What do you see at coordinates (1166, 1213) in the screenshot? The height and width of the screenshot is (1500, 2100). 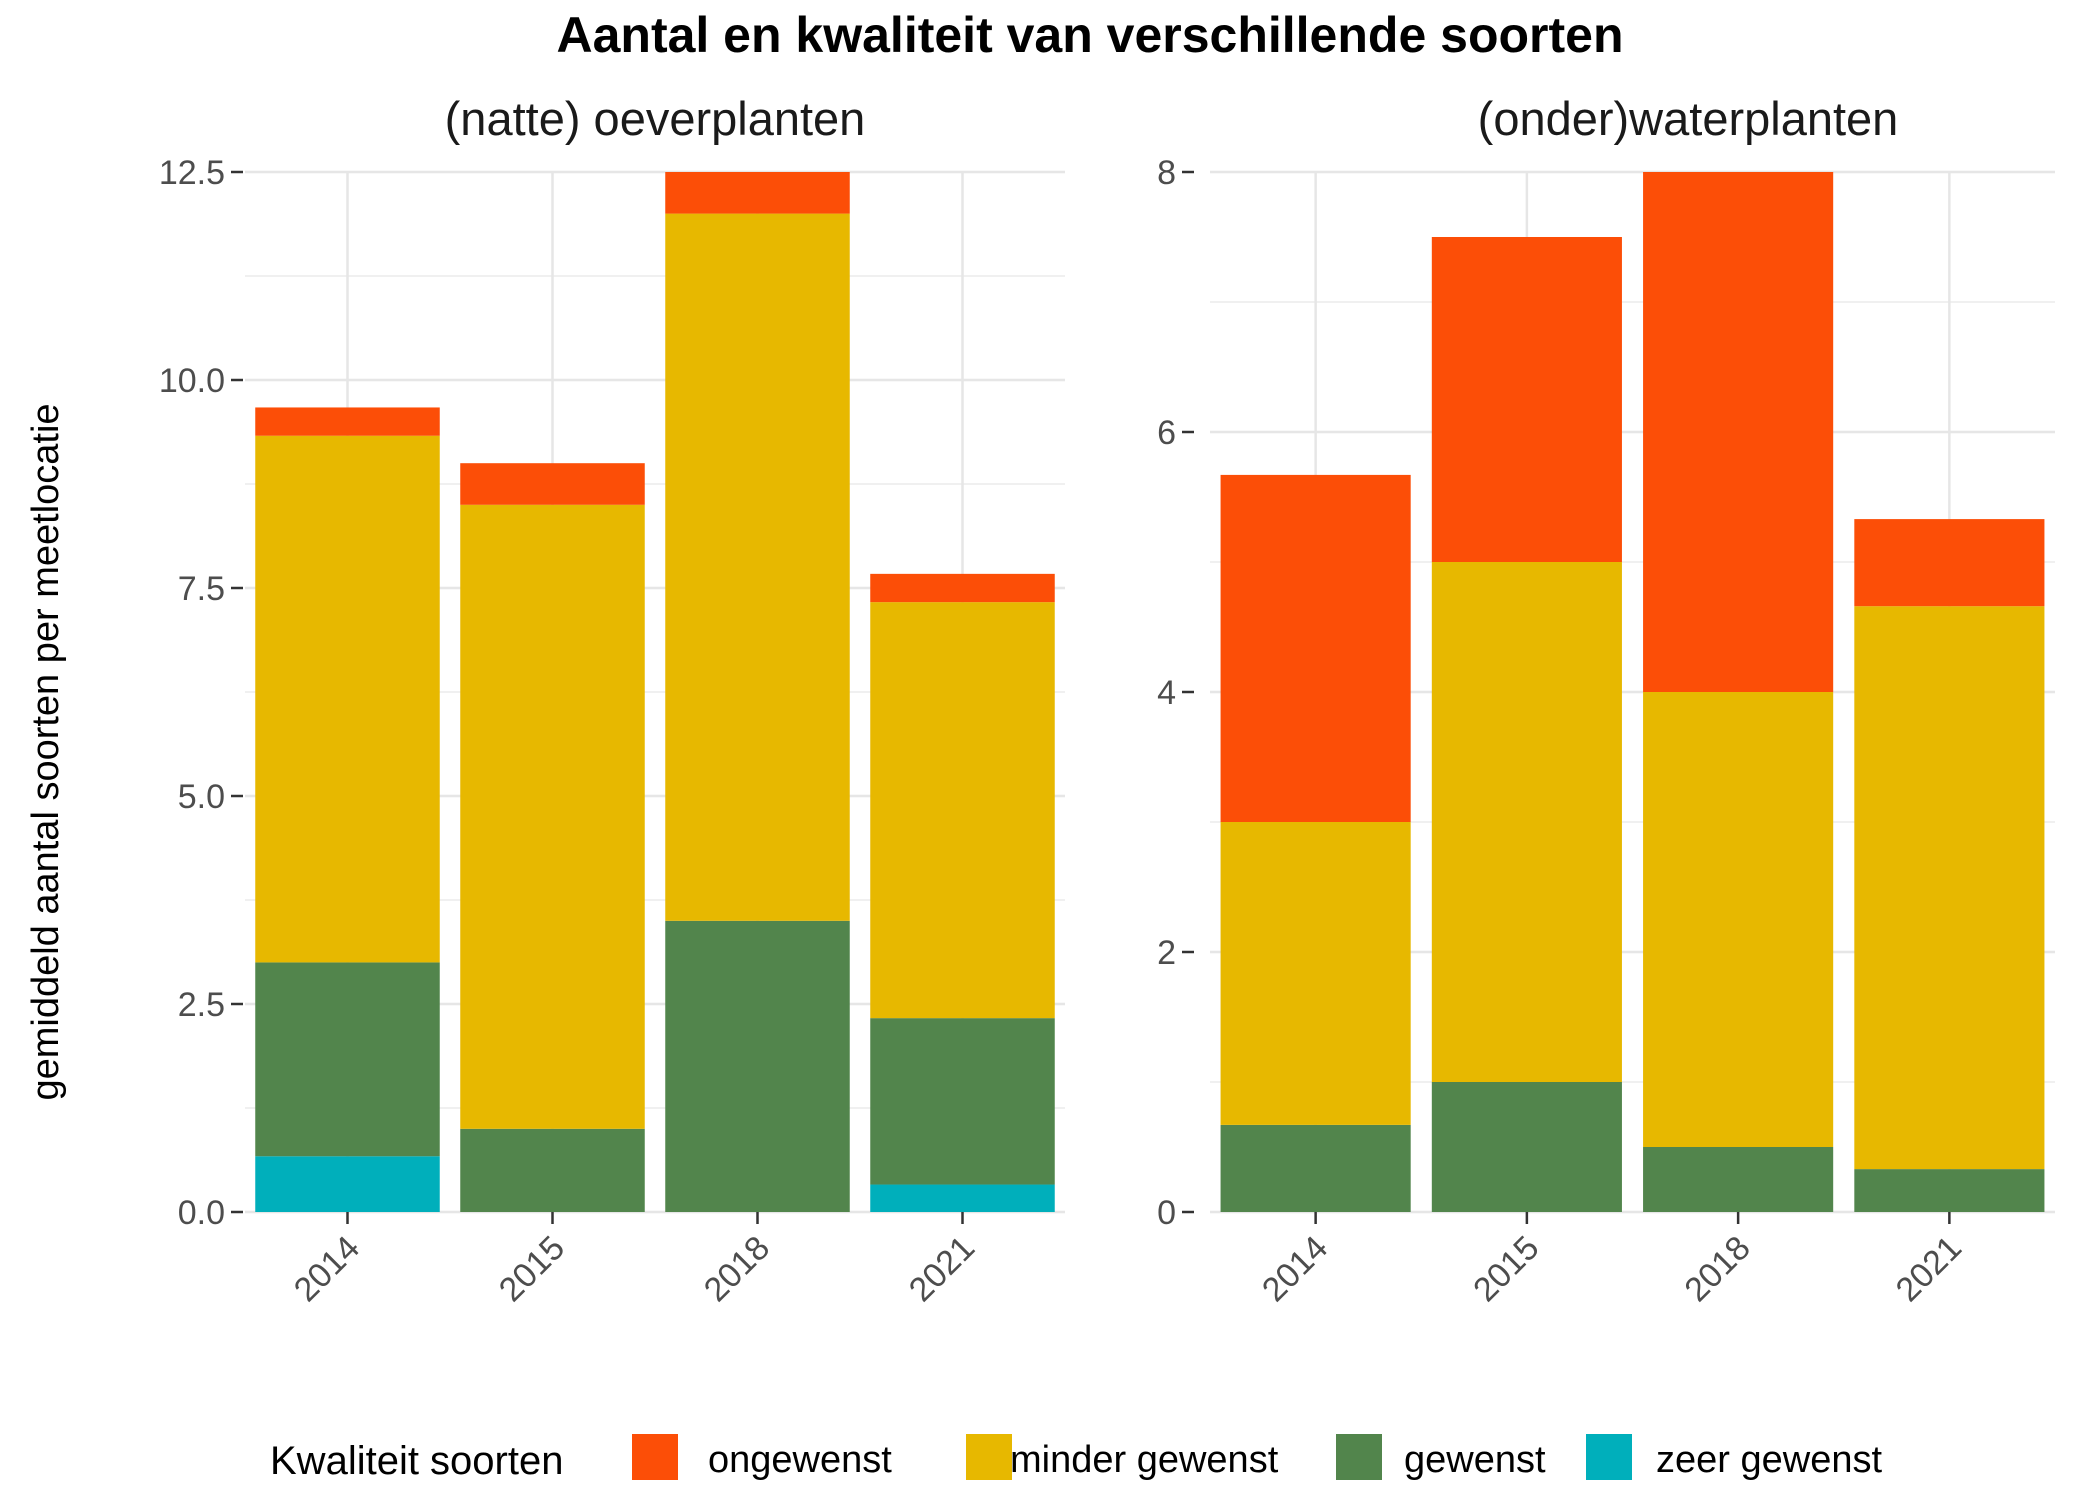 I see `y-tick-label: 0` at bounding box center [1166, 1213].